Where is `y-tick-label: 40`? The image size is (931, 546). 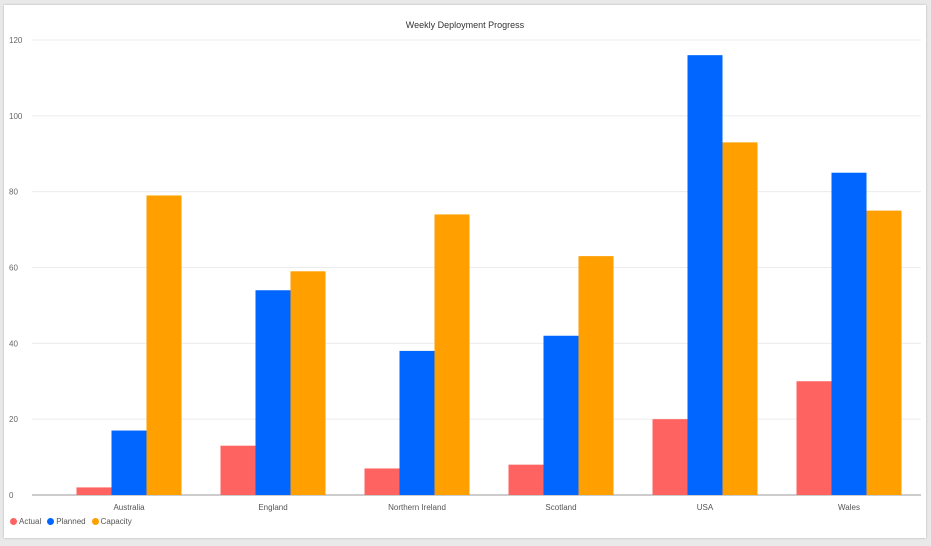 y-tick-label: 40 is located at coordinates (13, 343).